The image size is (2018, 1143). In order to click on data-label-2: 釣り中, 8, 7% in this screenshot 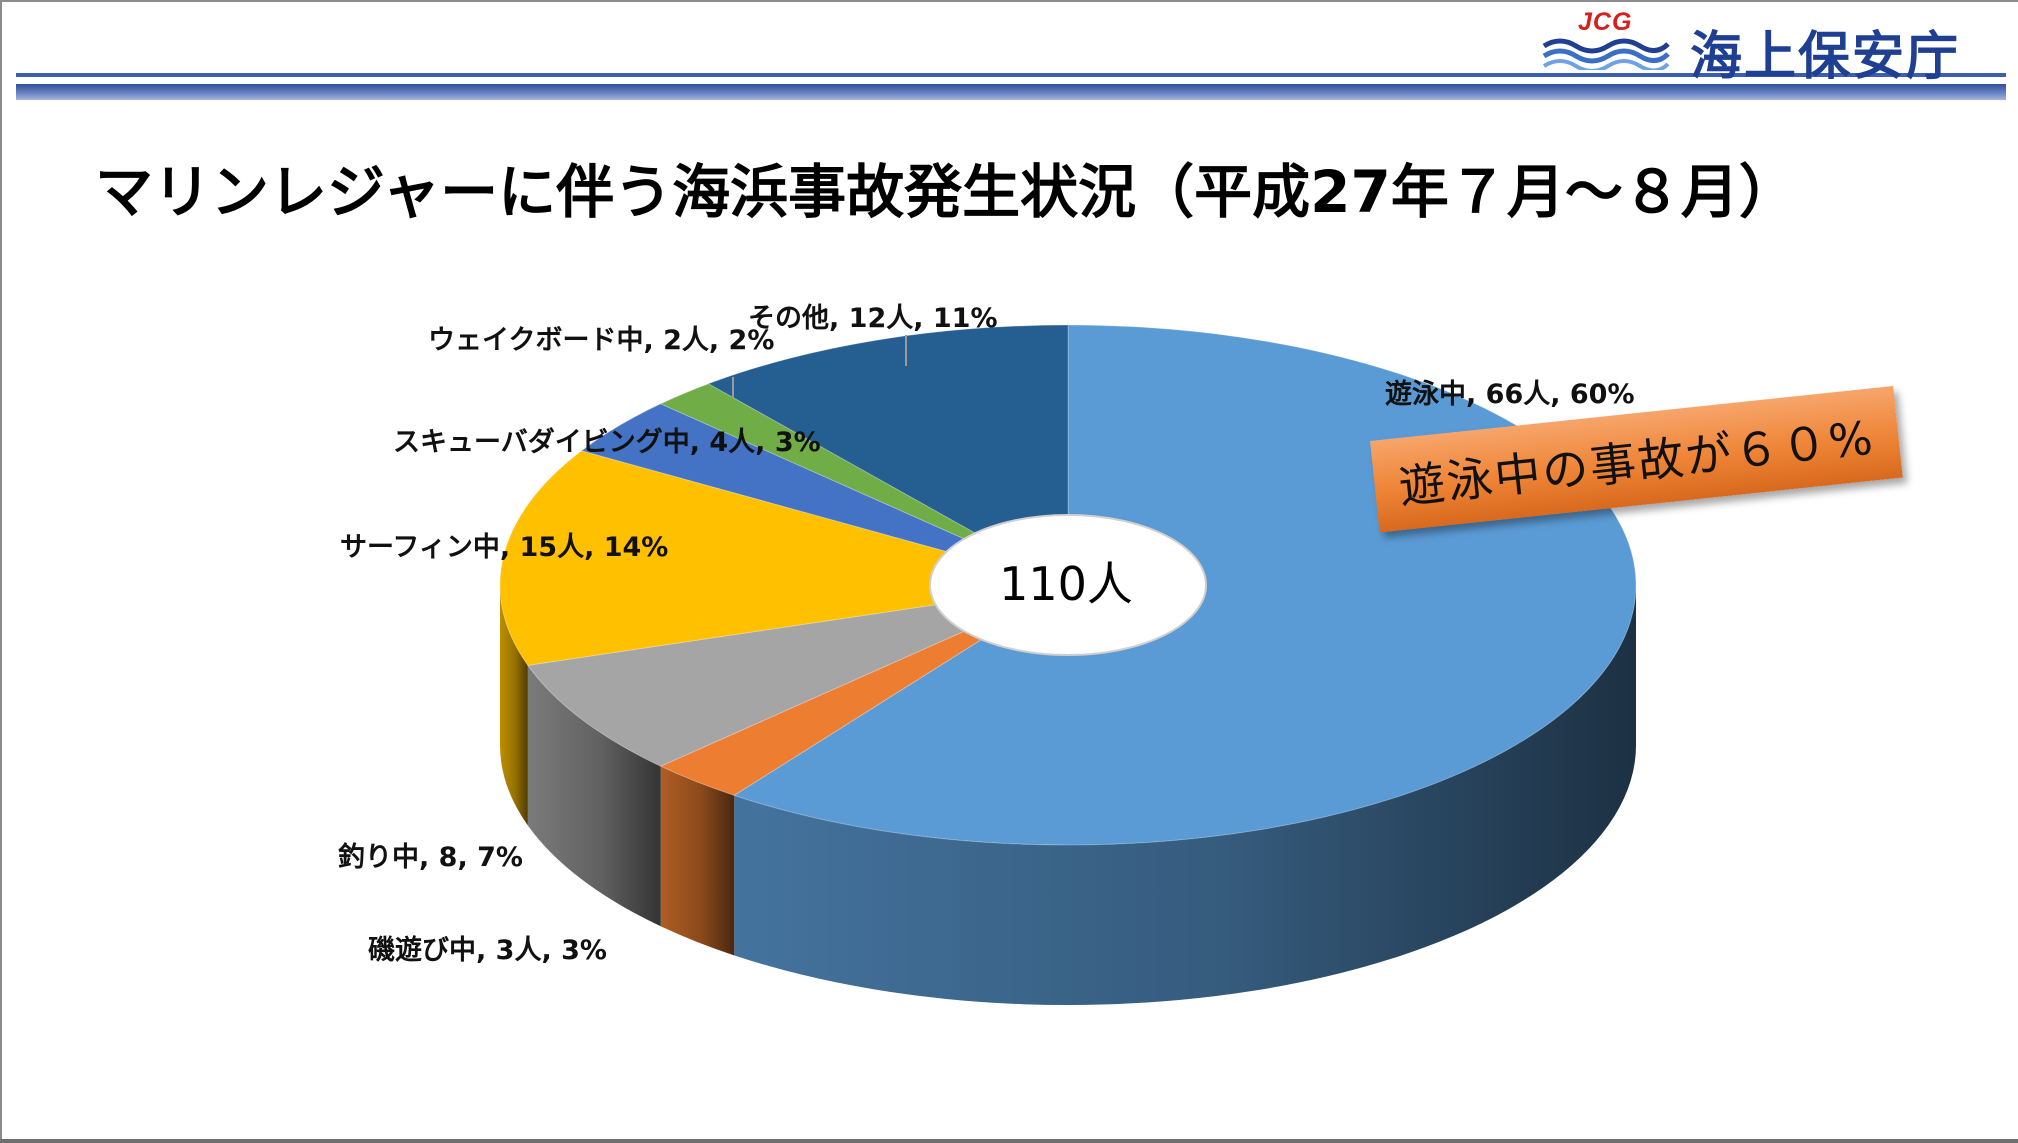, I will do `click(430, 857)`.